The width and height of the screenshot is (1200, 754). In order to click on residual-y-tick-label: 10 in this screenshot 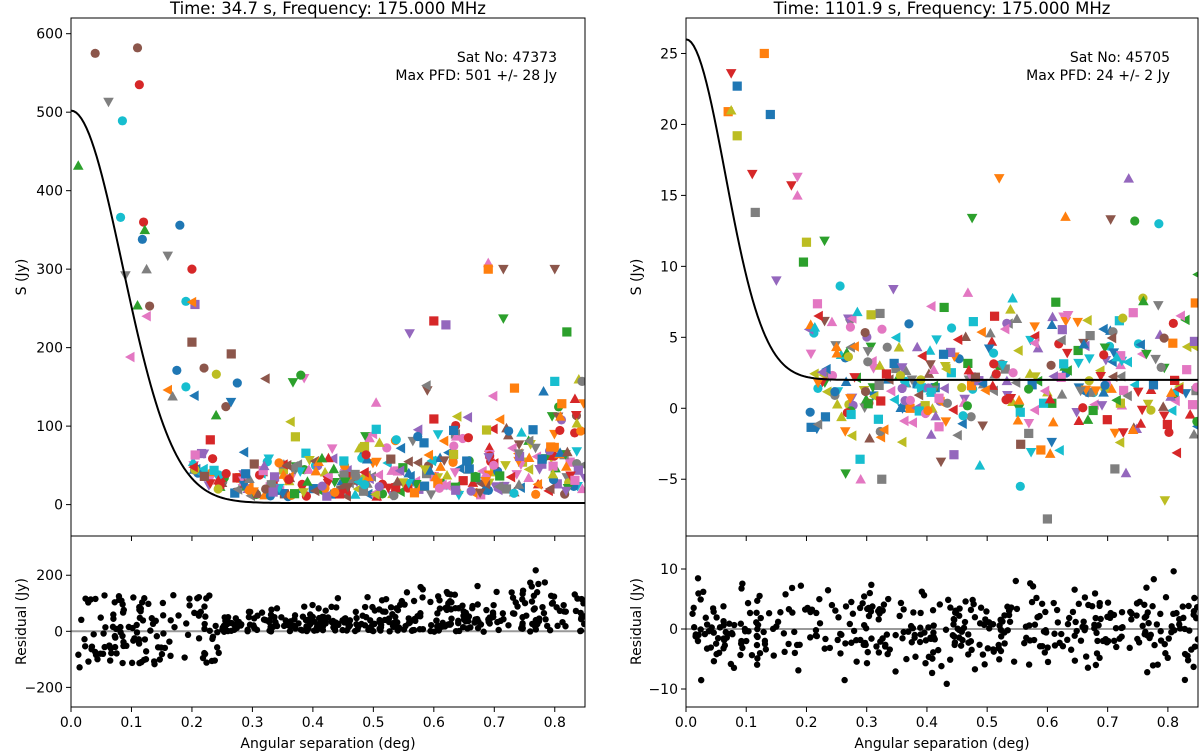, I will do `click(669, 570)`.